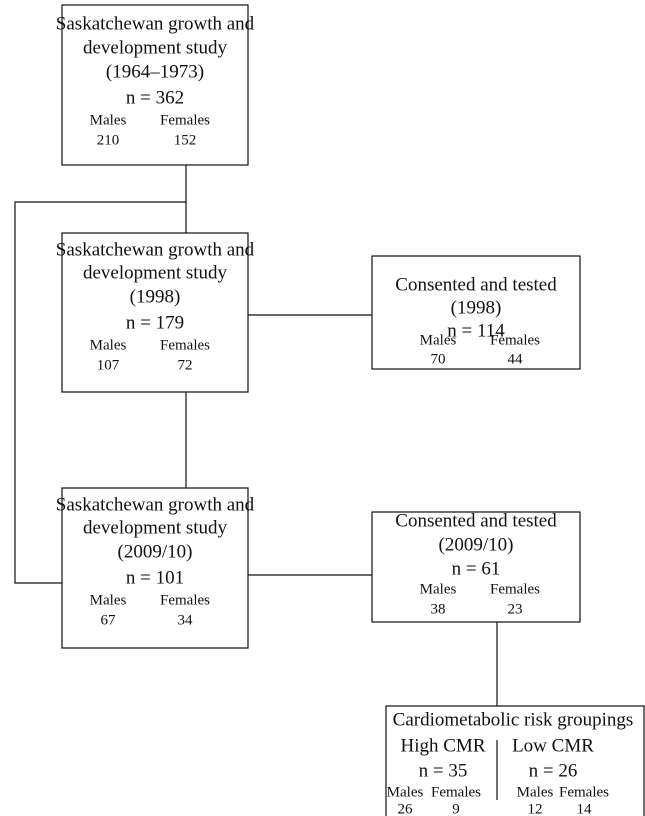 The height and width of the screenshot is (816, 645). I want to click on subgroup-n: n = 26, so click(553, 770).